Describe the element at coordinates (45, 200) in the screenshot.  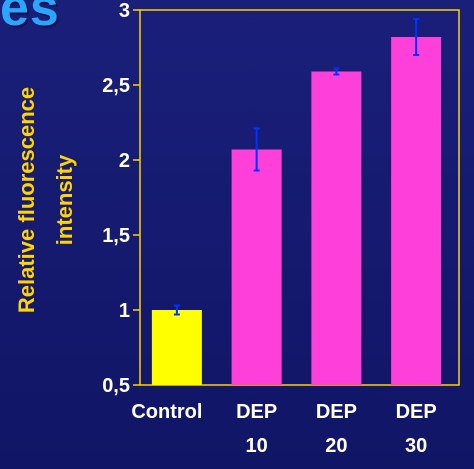
I see `y-axis-label: Relative fluorescence intensity` at that location.